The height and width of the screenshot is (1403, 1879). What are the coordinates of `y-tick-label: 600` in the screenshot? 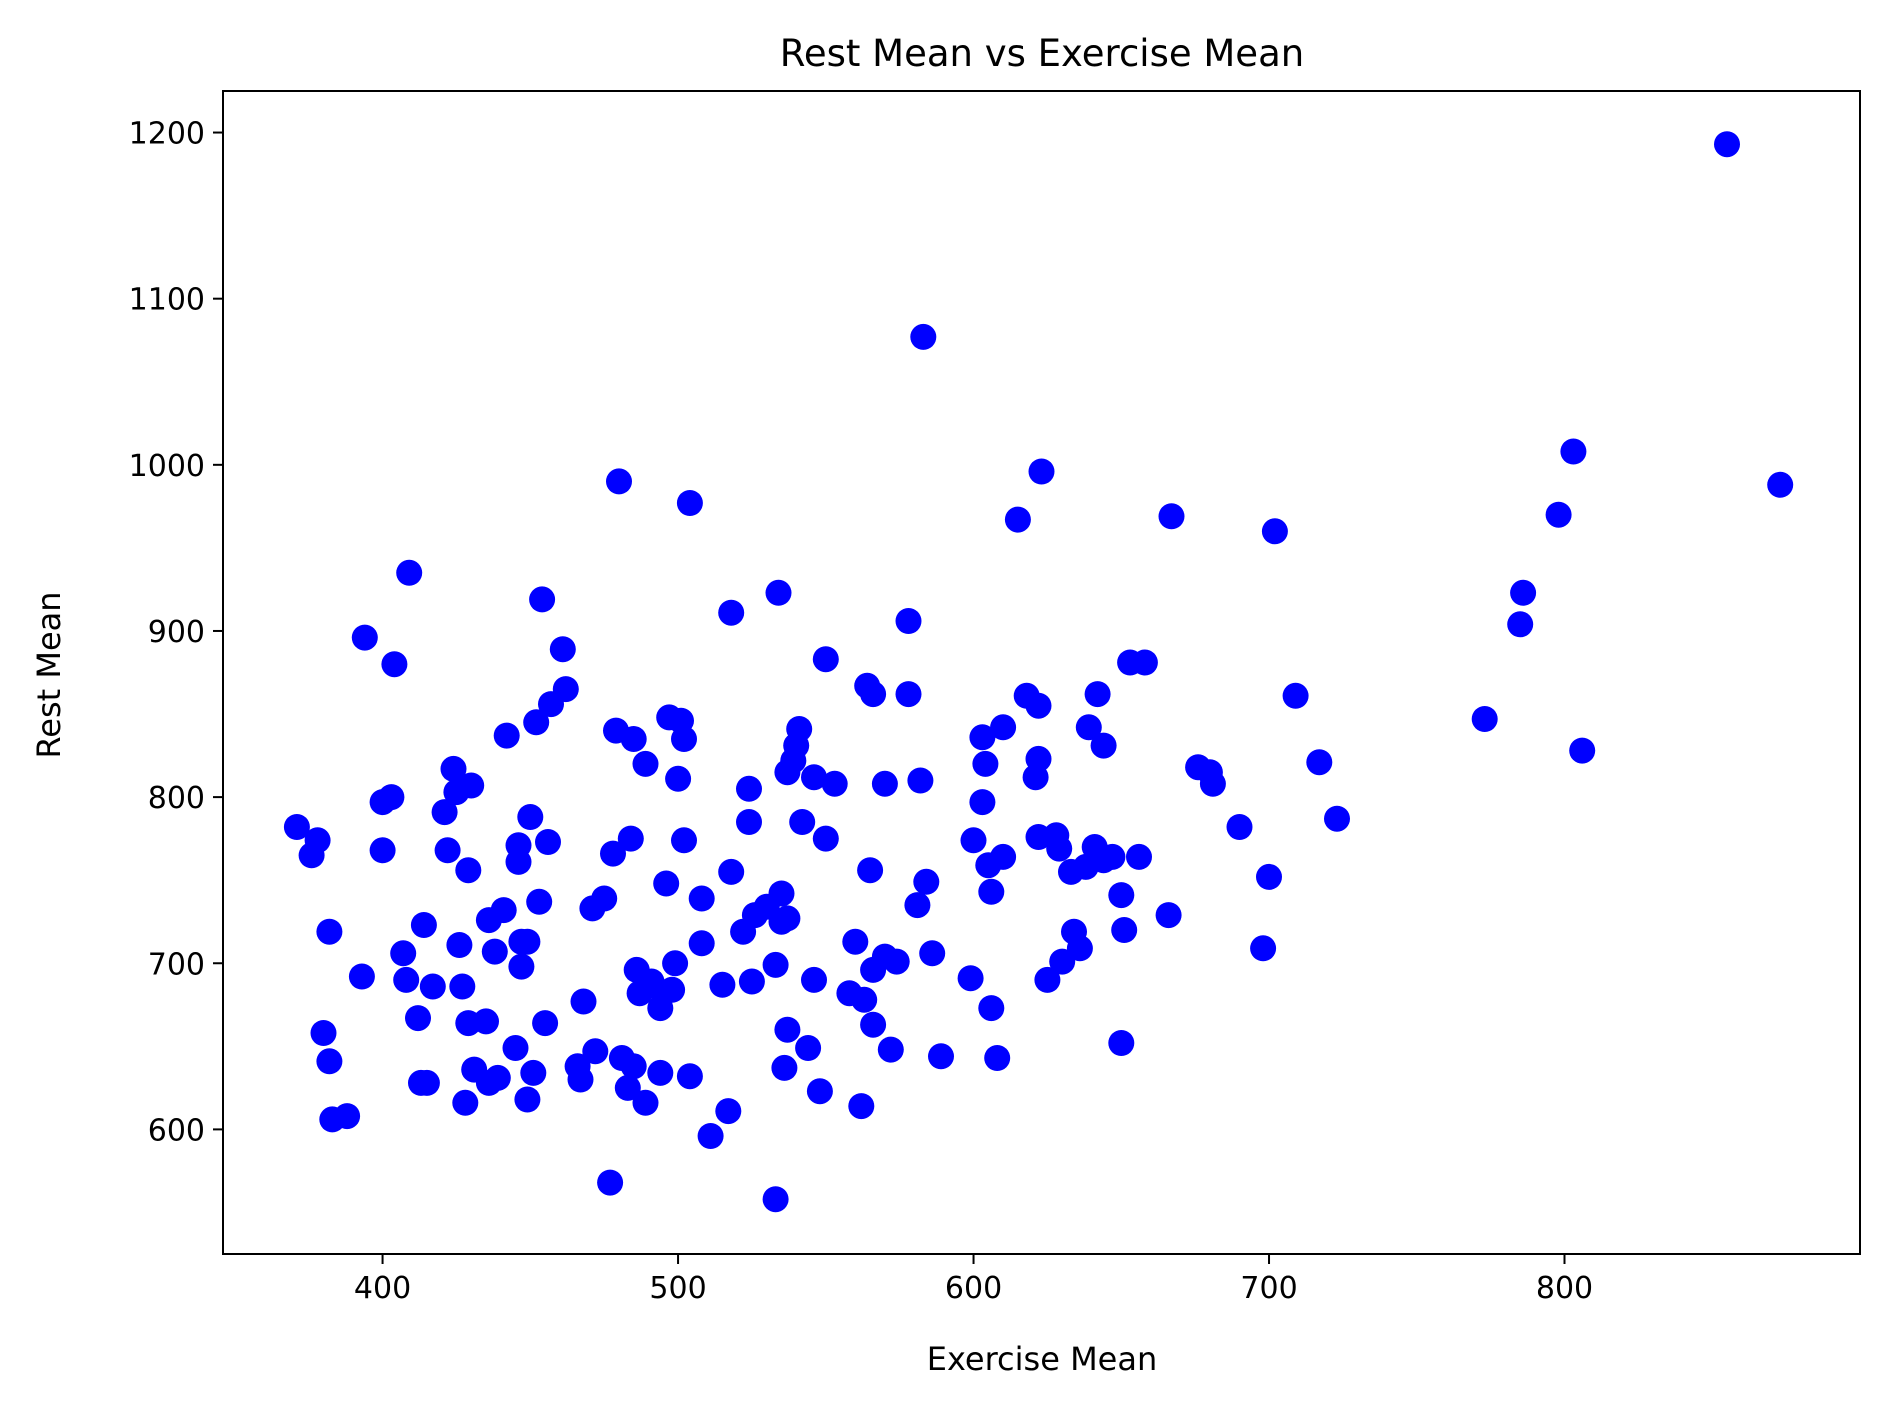 It's located at (176, 1130).